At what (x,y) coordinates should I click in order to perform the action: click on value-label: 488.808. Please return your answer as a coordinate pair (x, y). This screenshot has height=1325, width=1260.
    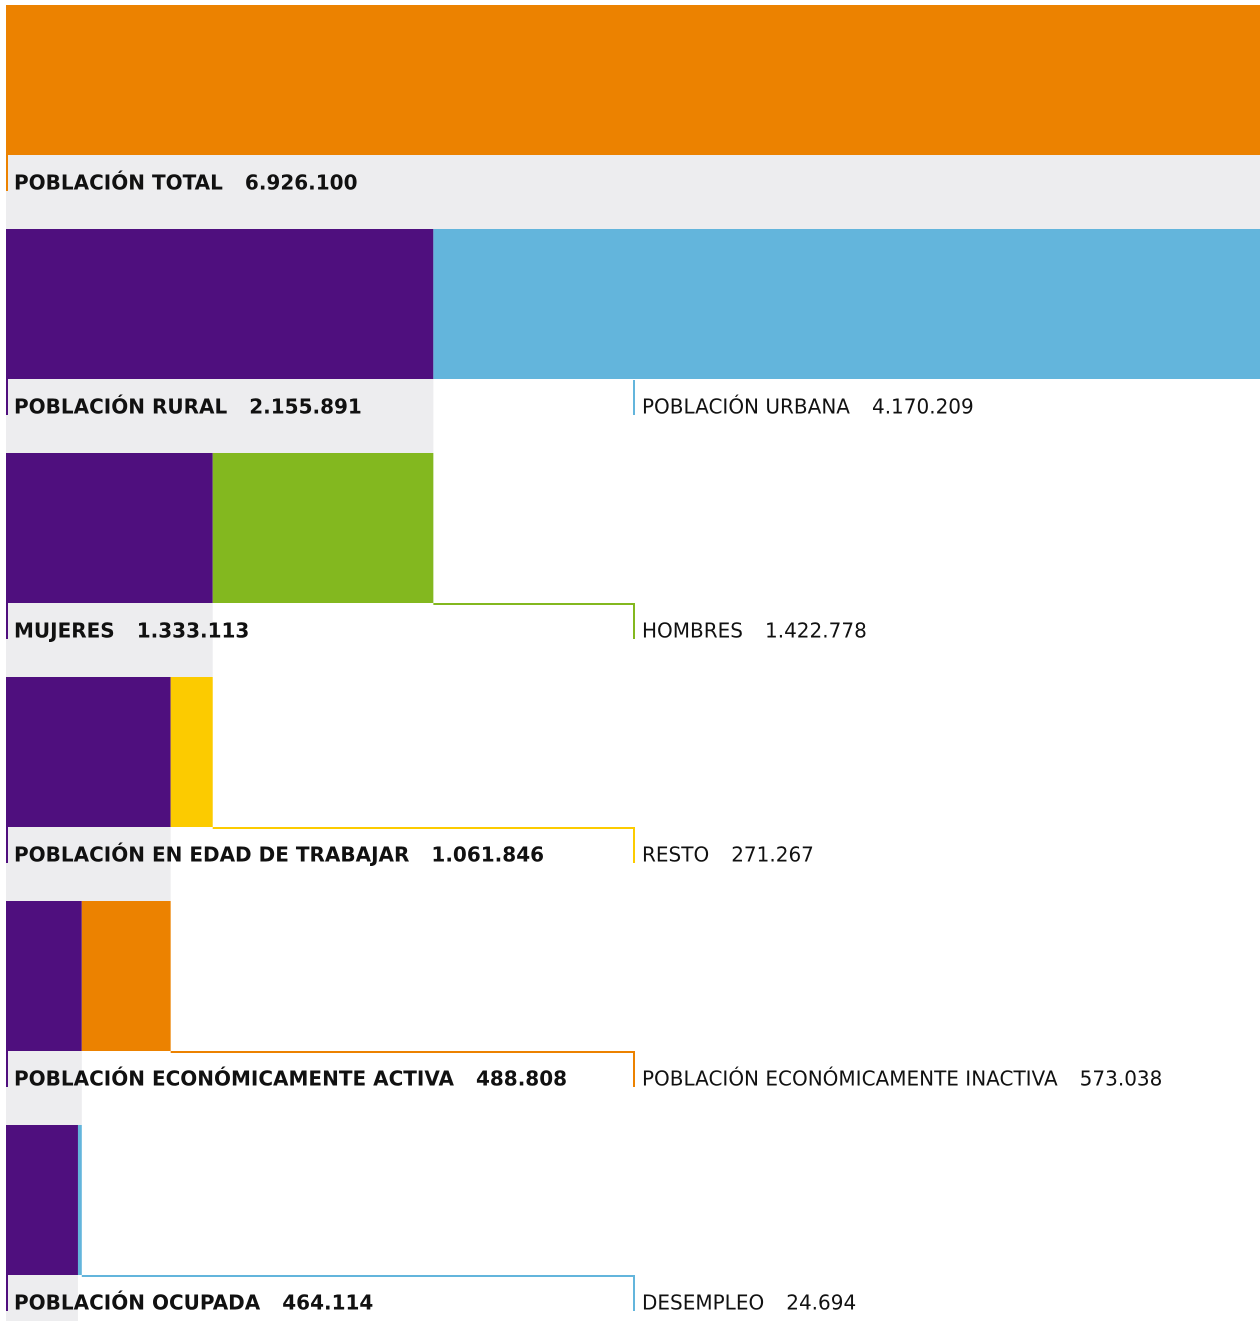
    Looking at the image, I should click on (521, 1079).